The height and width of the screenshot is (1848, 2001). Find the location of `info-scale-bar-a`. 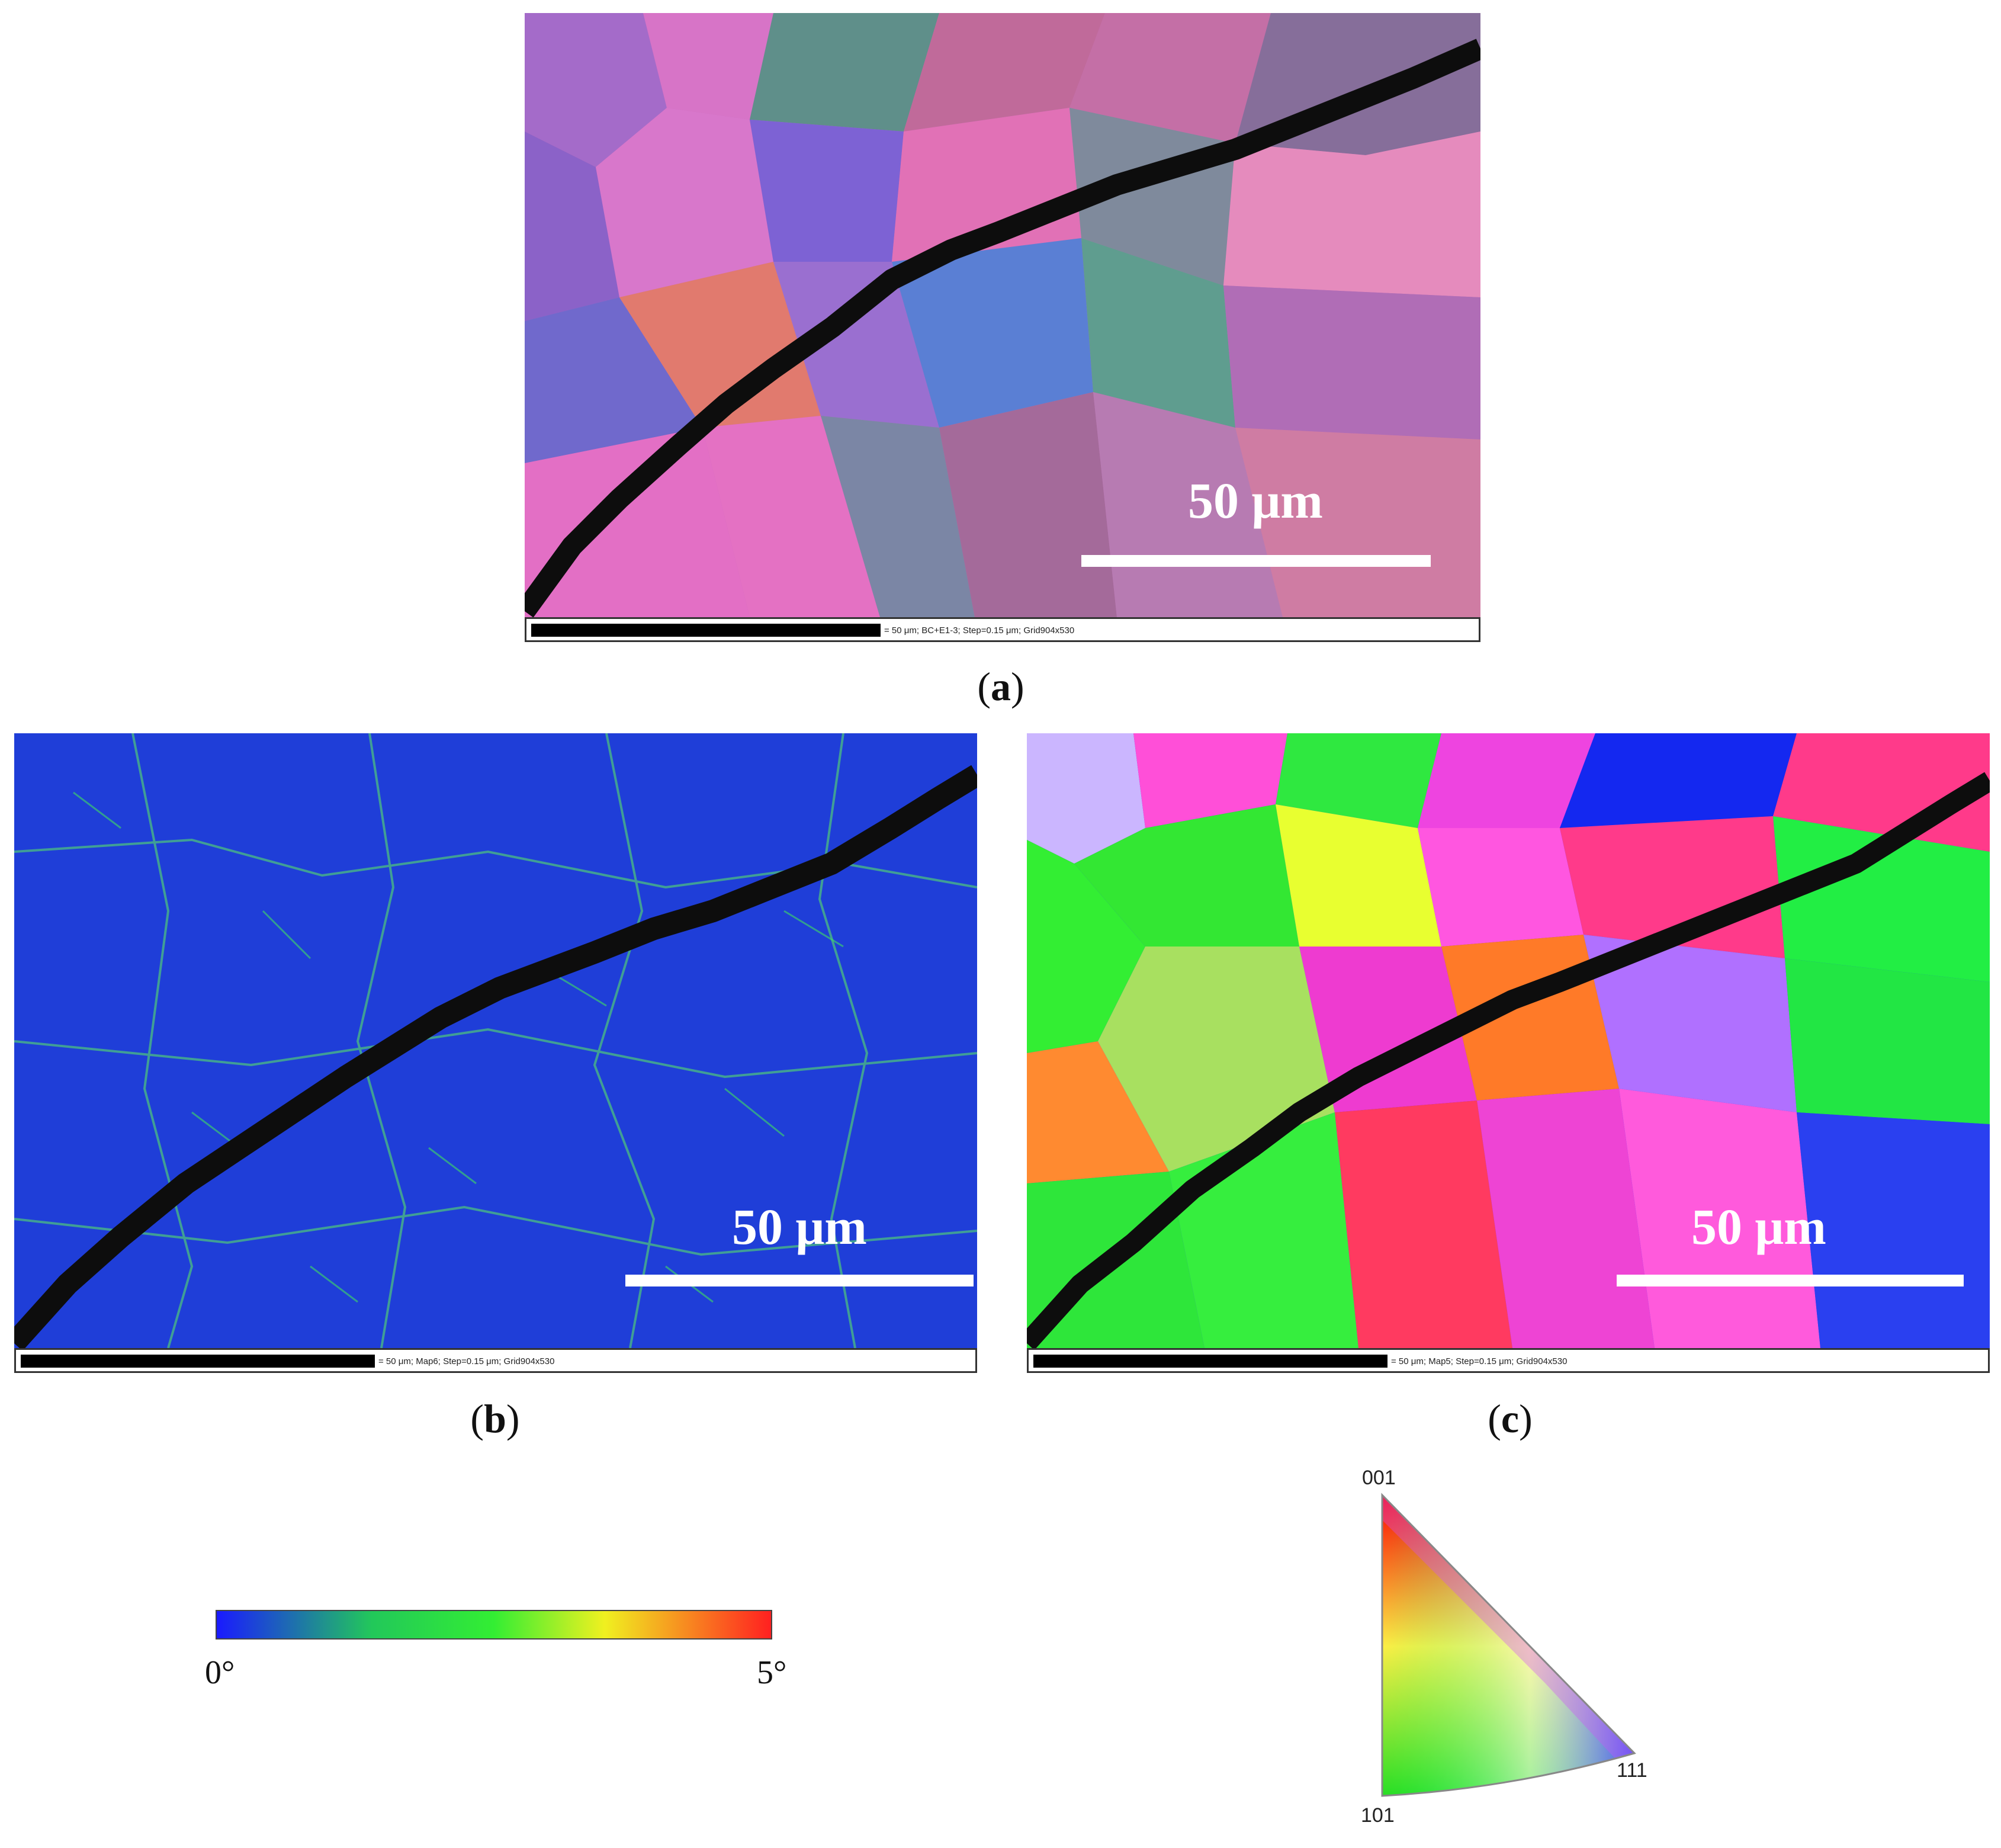

info-scale-bar-a is located at coordinates (706, 630).